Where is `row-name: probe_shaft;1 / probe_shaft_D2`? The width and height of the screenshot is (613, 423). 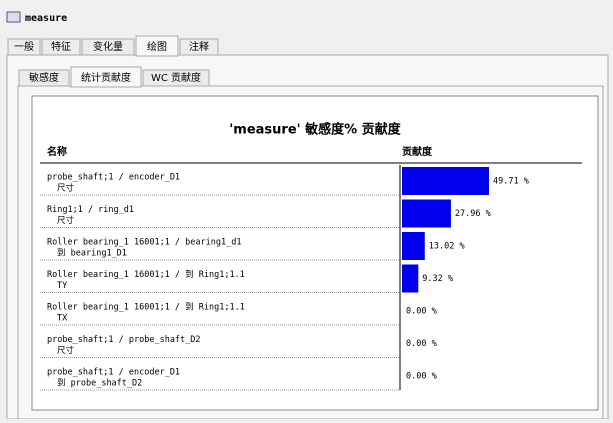 row-name: probe_shaft;1 / probe_shaft_D2 is located at coordinates (124, 340).